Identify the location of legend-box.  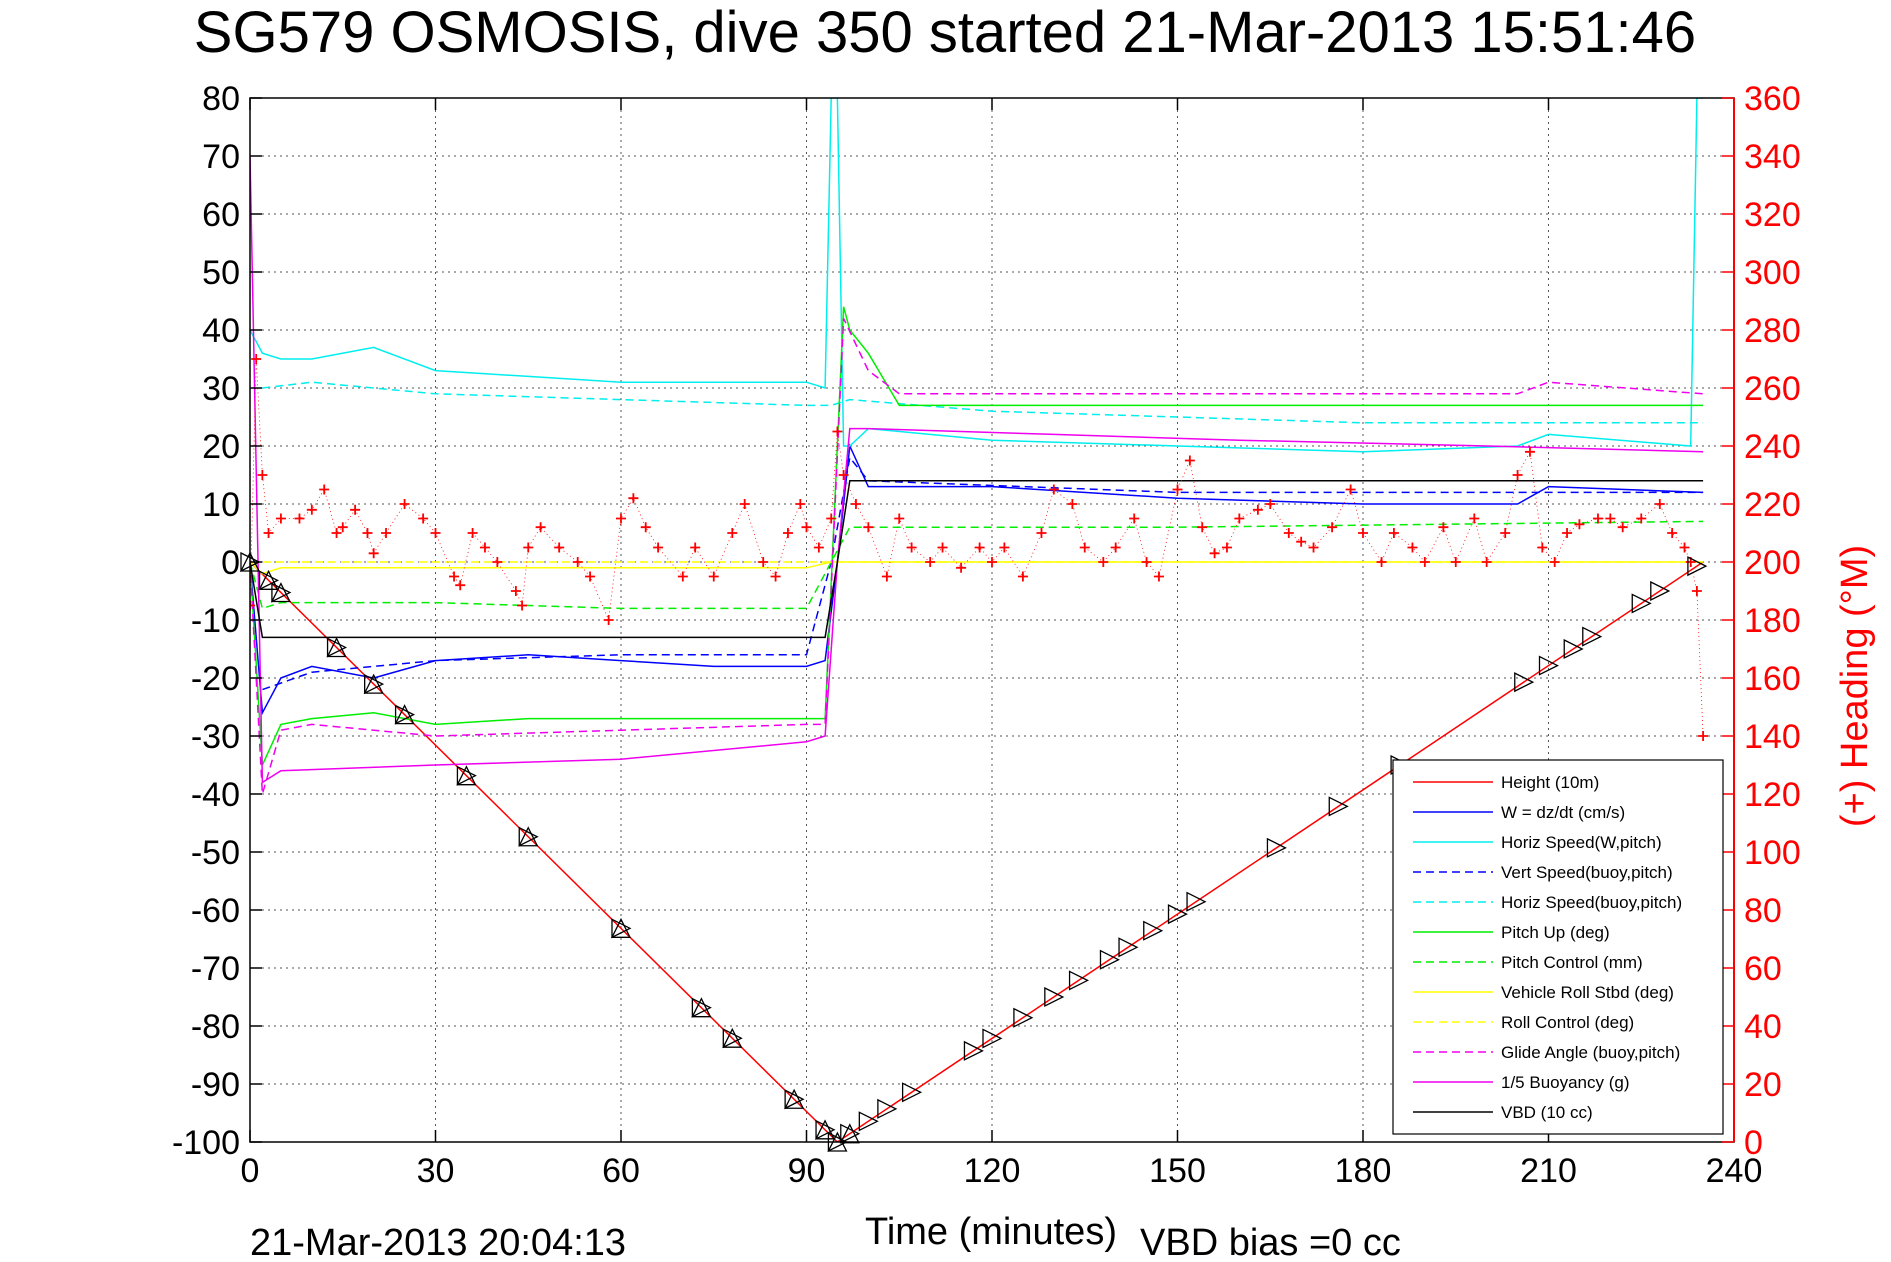
(1558, 947).